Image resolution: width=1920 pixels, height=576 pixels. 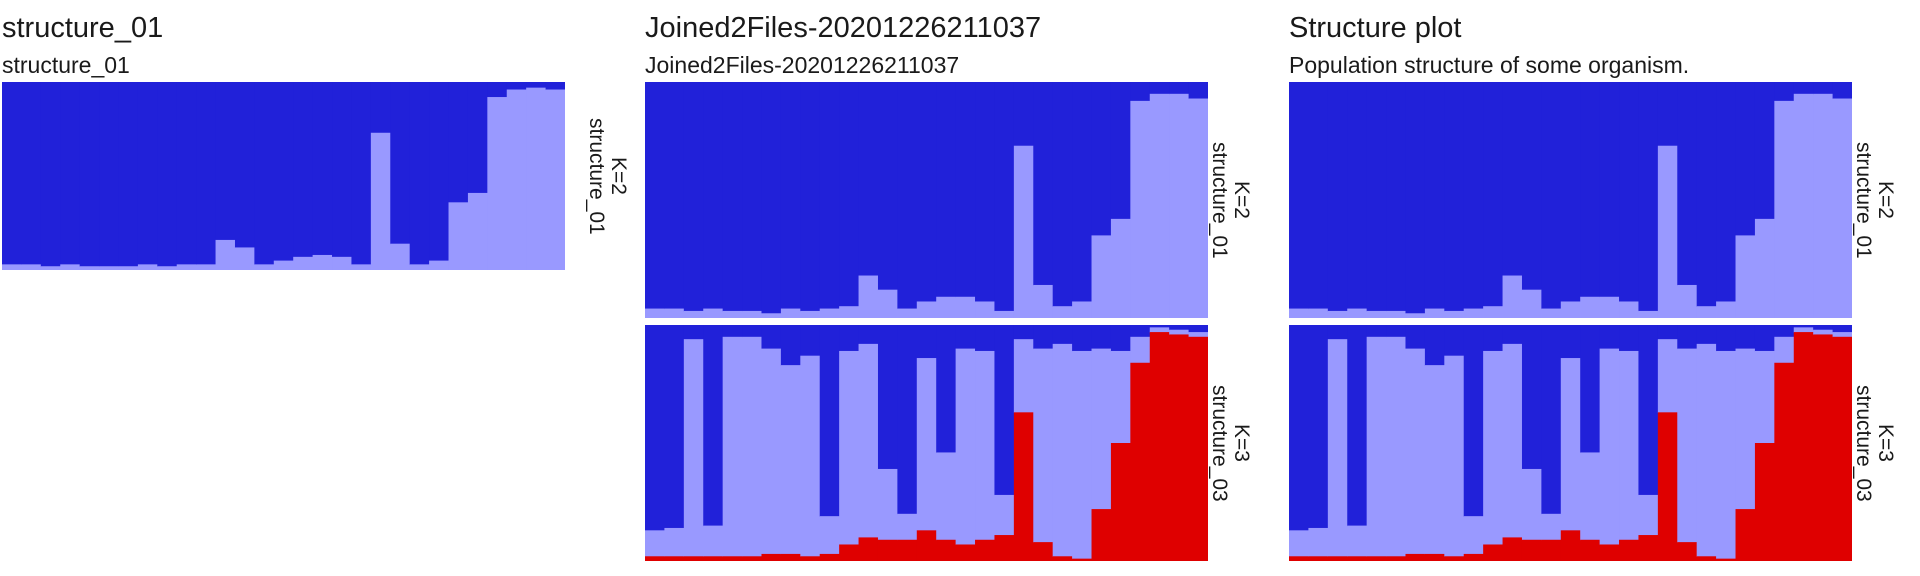 What do you see at coordinates (1885, 443) in the screenshot?
I see `chart-3-panel-2-k-label: K=3` at bounding box center [1885, 443].